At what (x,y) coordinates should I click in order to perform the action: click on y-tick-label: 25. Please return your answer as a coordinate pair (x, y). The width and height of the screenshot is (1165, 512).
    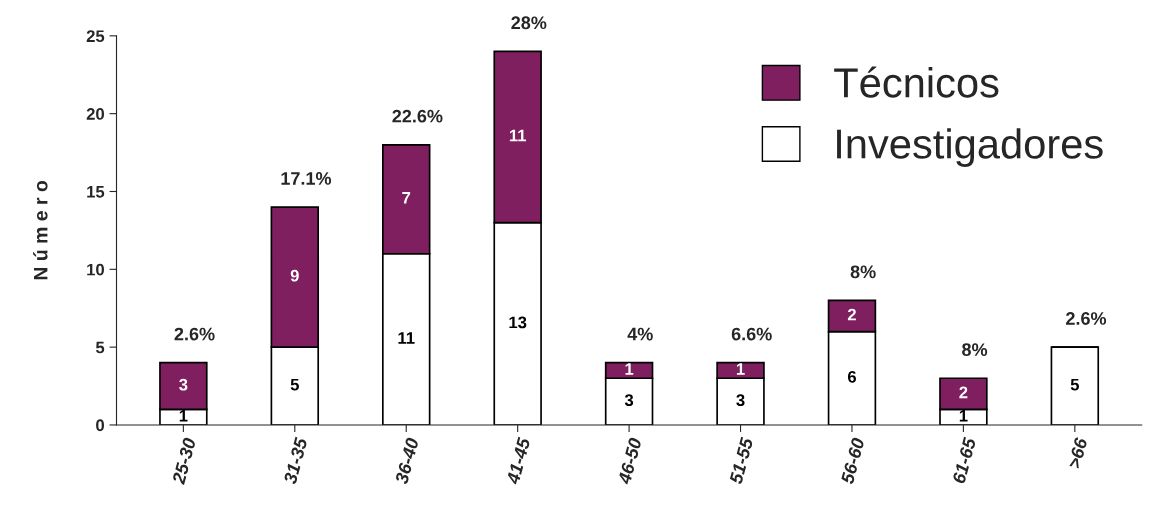
    Looking at the image, I should click on (95, 36).